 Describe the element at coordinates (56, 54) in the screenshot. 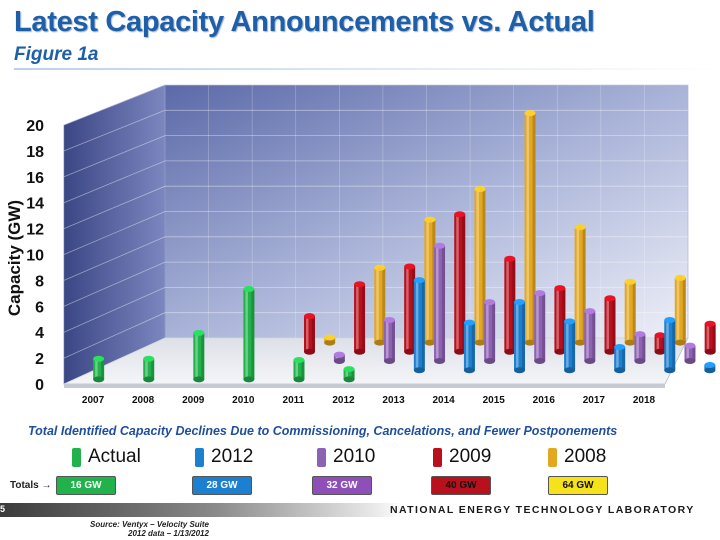

I see `figure-label: Figure 1a` at that location.